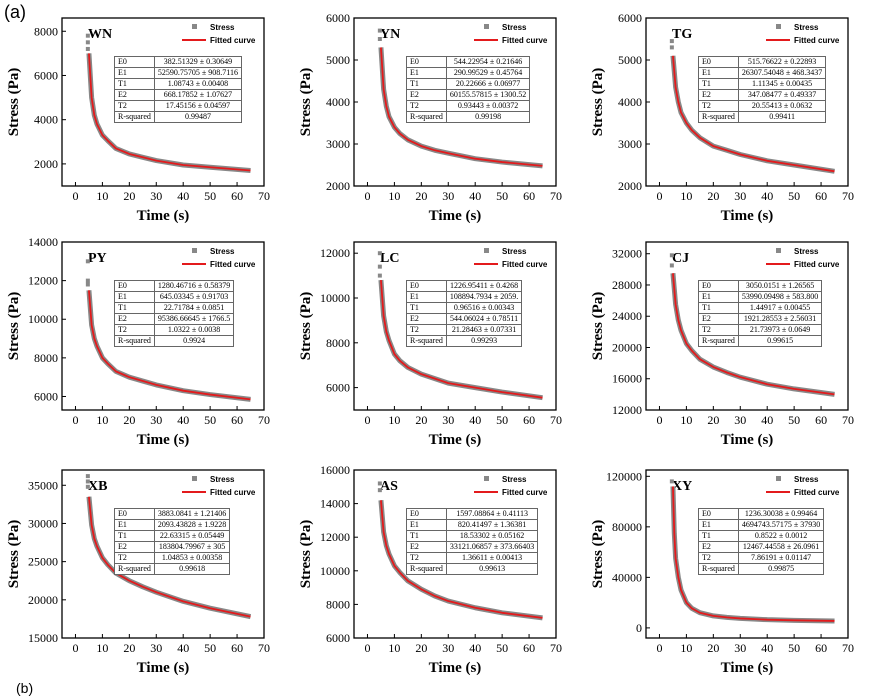 This screenshot has height=696, width=878. What do you see at coordinates (492, 525) in the screenshot?
I see `param-value: 820.41497 ± 1.36381` at bounding box center [492, 525].